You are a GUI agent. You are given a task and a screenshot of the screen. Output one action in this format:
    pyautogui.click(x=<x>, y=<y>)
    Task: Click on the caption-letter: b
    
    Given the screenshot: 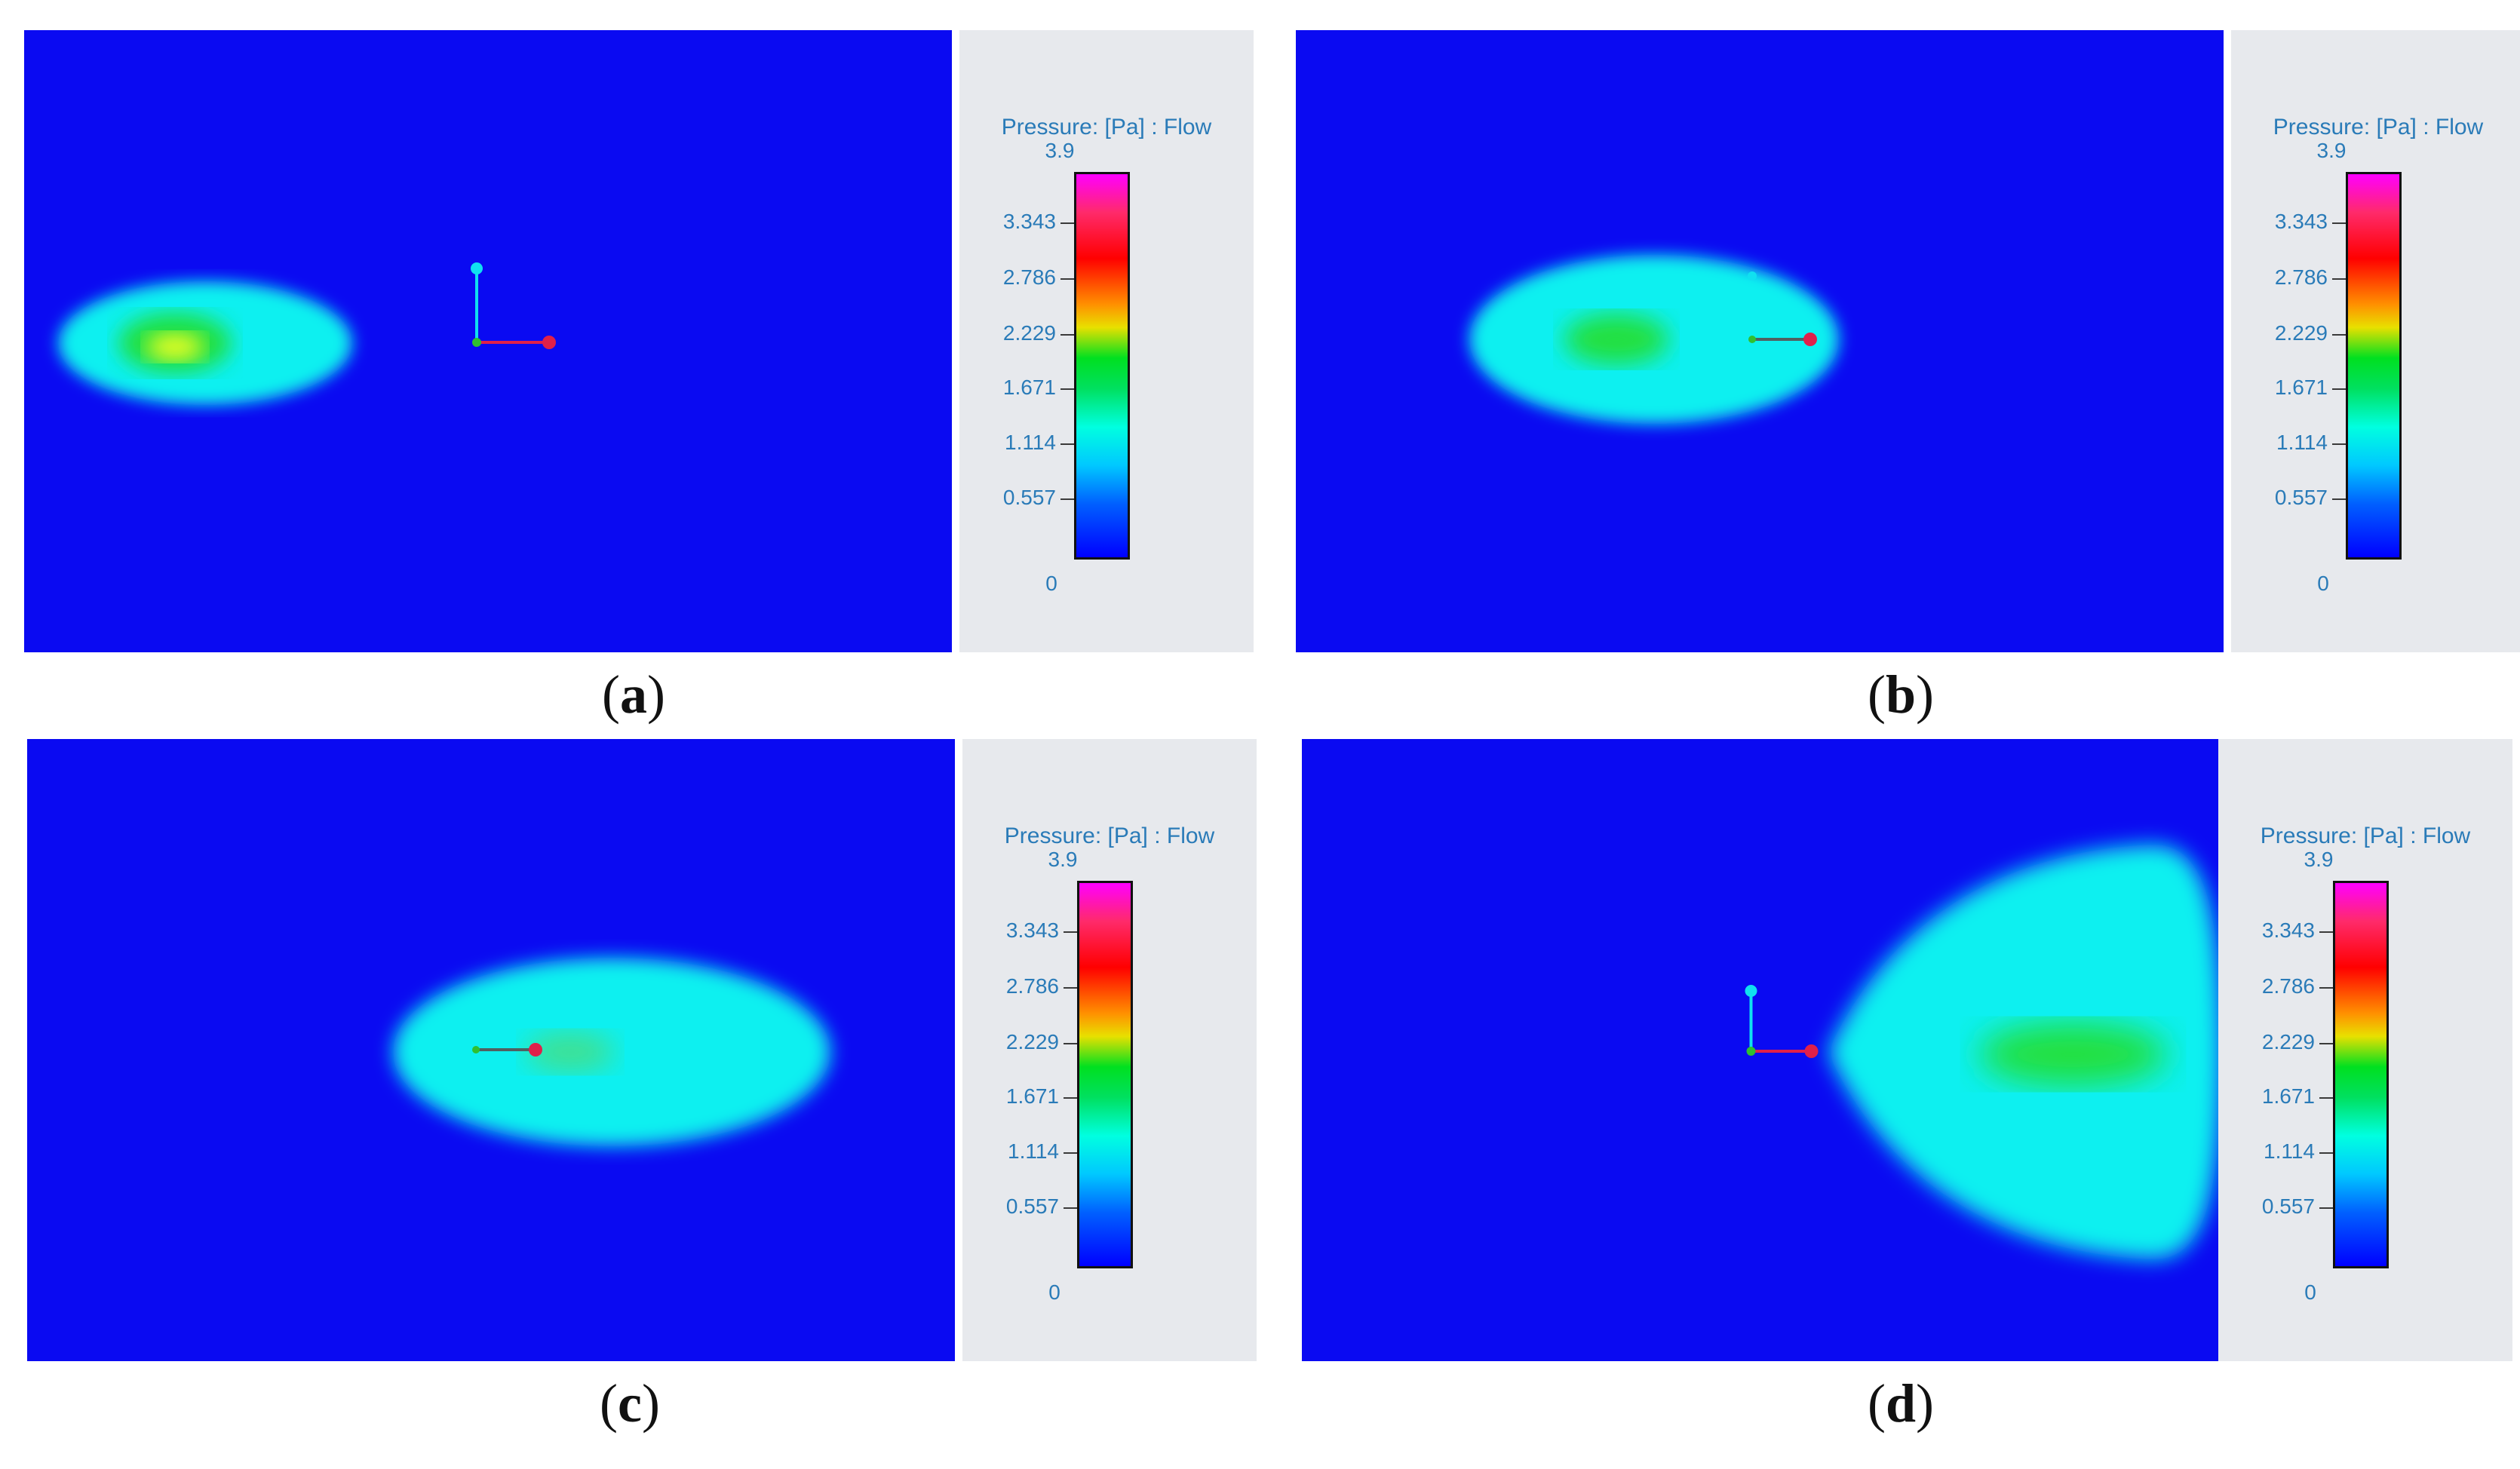 What is the action you would take?
    pyautogui.click(x=1901, y=694)
    